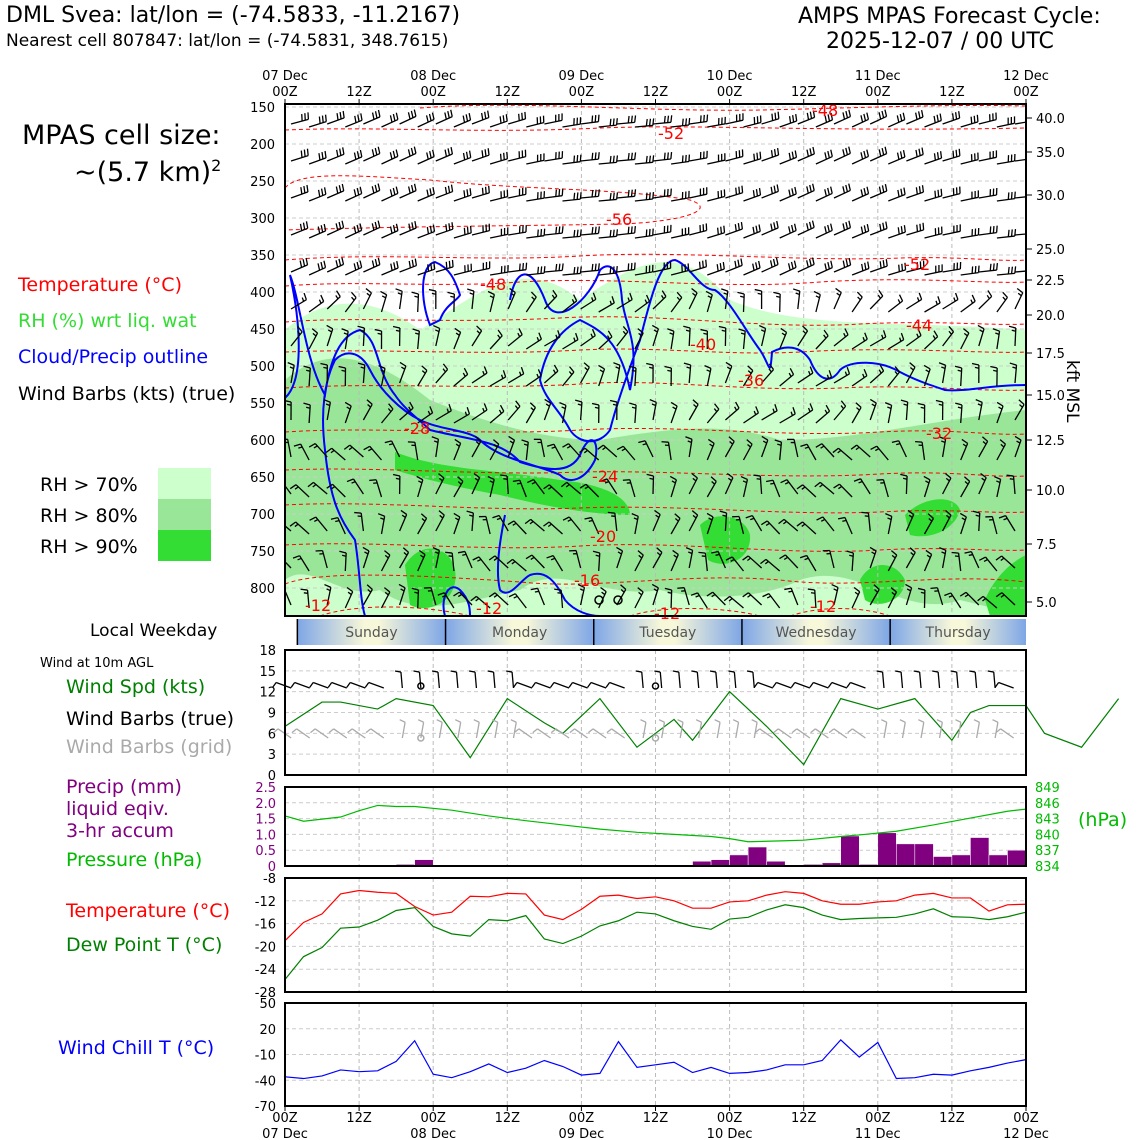  I want to click on top-date-label: 10 Dec, so click(730, 76).